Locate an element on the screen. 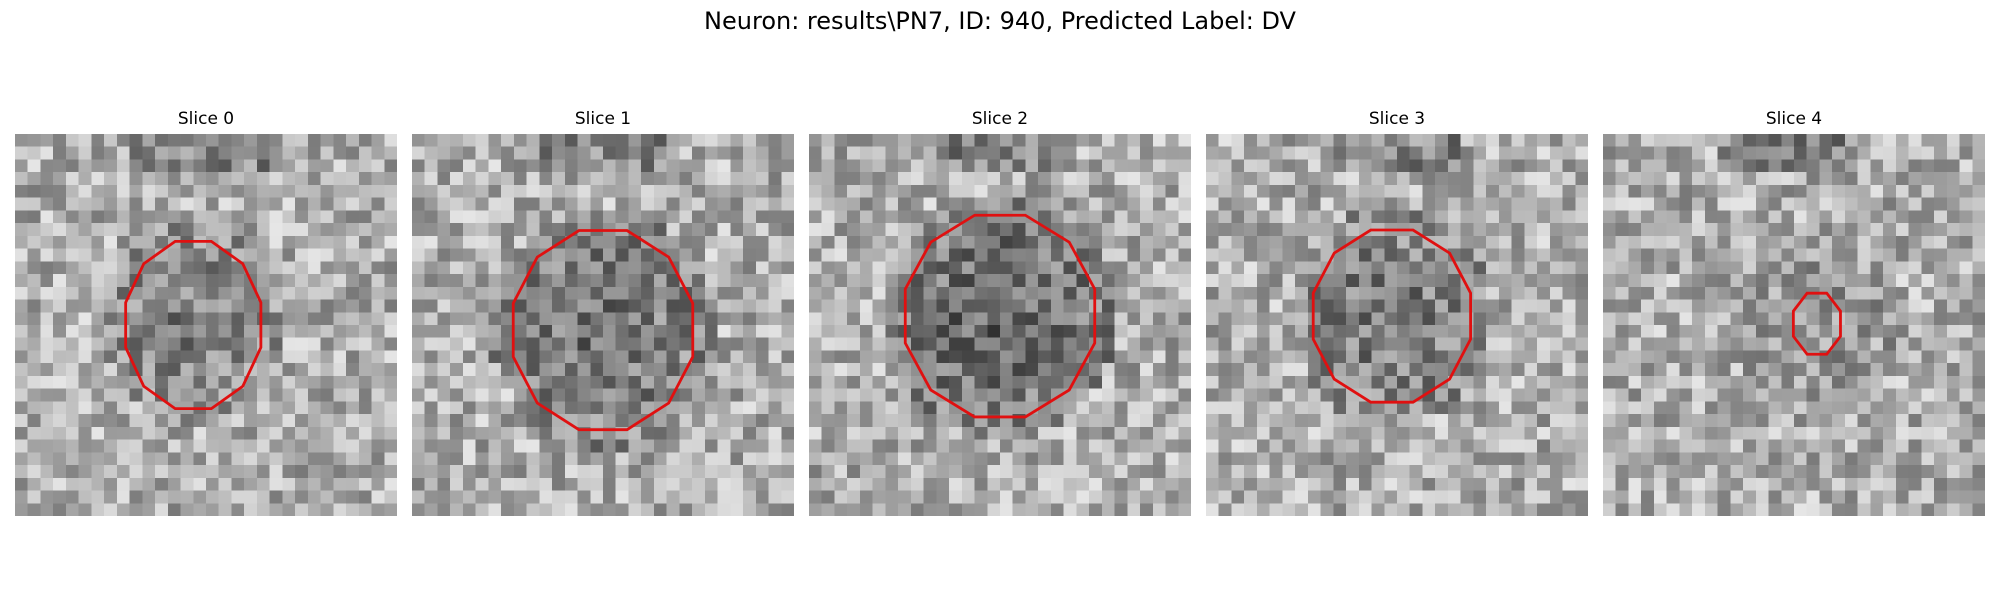 This screenshot has height=600, width=2000. slice-2-image is located at coordinates (1000, 325).